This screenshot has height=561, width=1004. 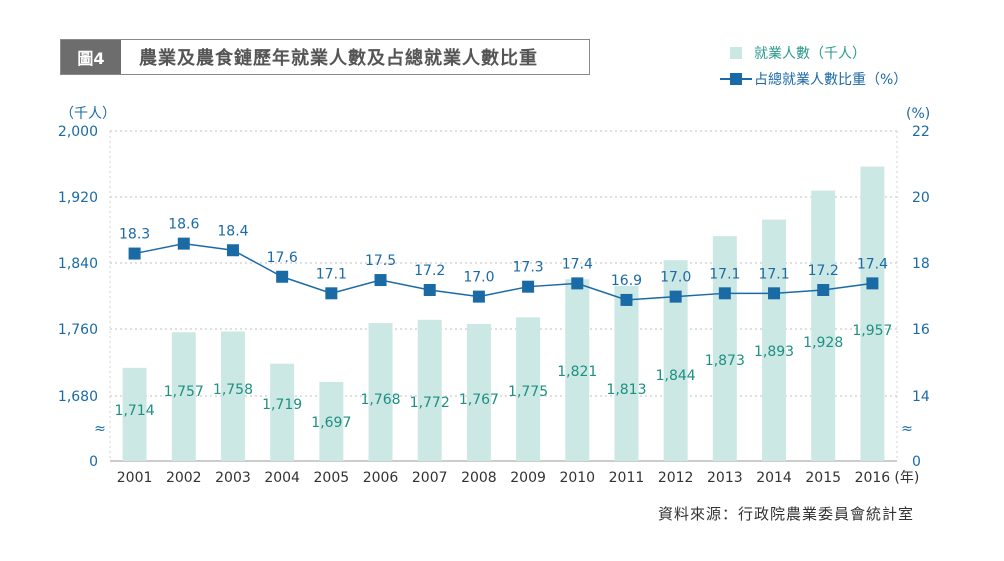 I want to click on x-tick-label: 2009, so click(x=528, y=478).